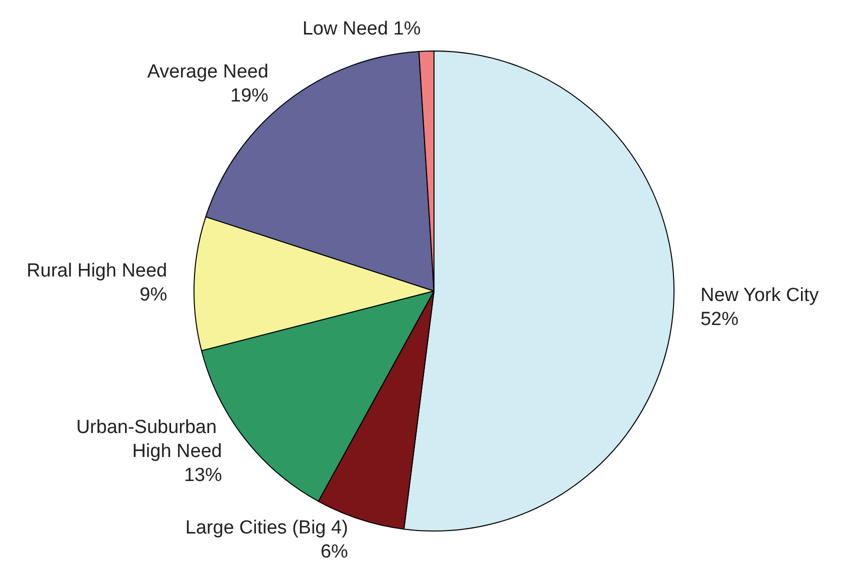 This screenshot has height=580, width=842. Describe the element at coordinates (249, 95) in the screenshot. I see `data-label: 19%` at that location.